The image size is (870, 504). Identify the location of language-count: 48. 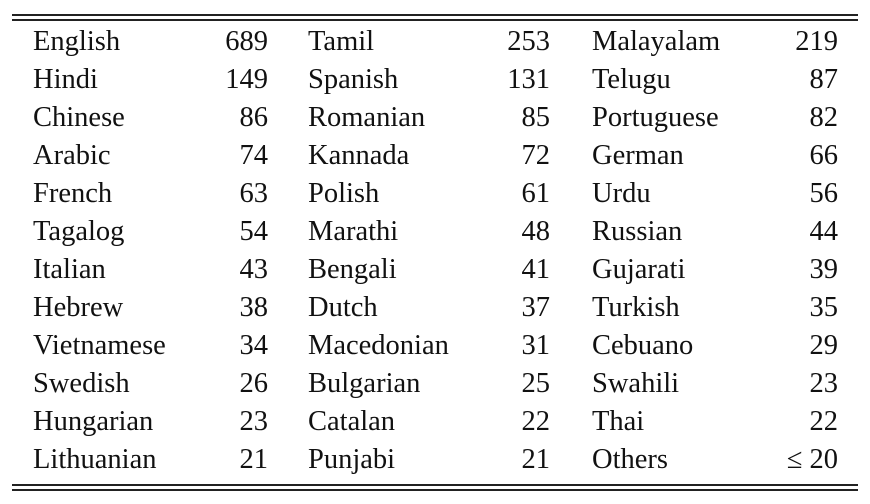
(536, 231).